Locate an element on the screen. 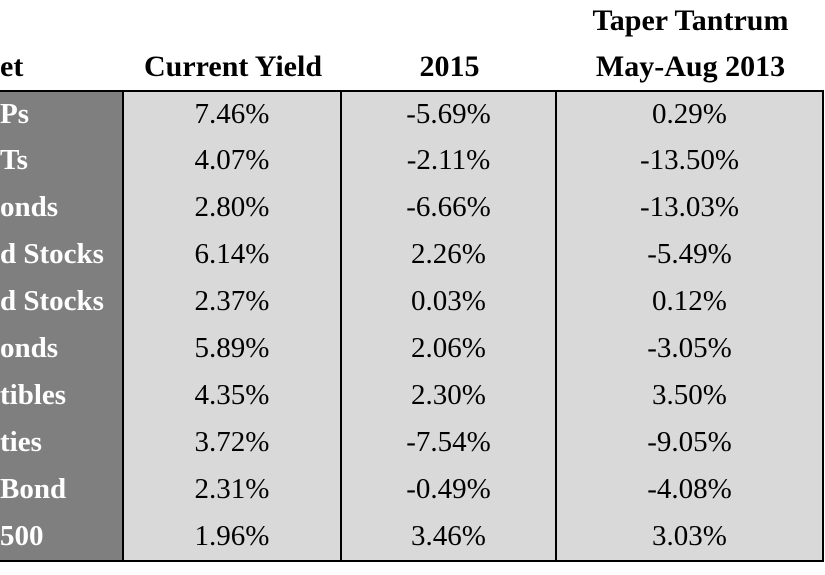  value-cell: -0.49% is located at coordinates (449, 490).